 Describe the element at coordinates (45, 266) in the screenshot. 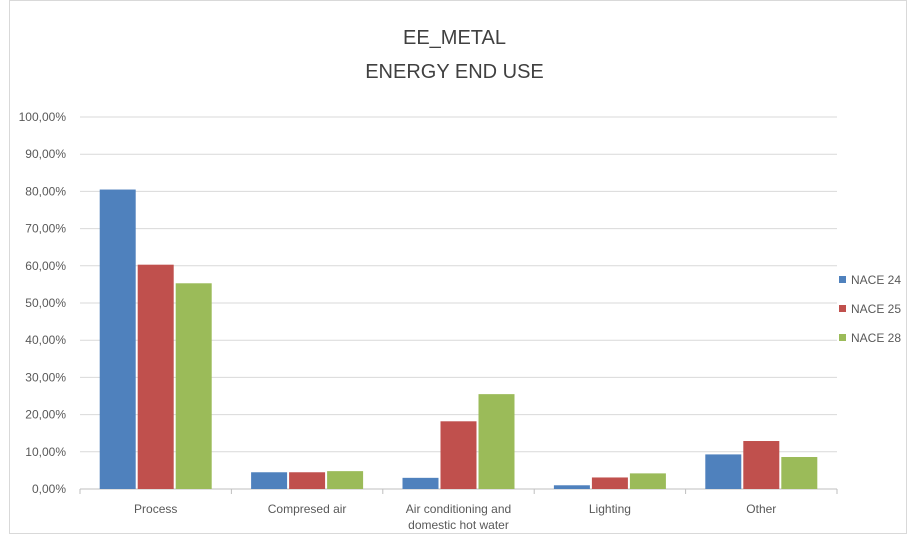

I see `y-tick-label: 60,00%` at that location.